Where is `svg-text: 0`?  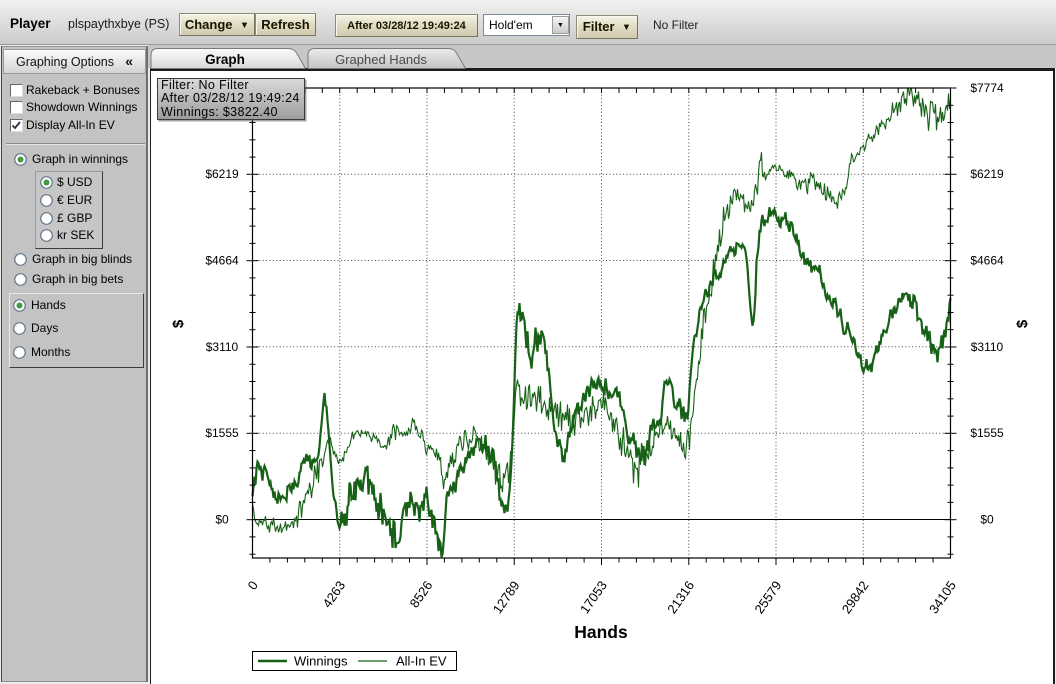
svg-text: 0 is located at coordinates (253, 585).